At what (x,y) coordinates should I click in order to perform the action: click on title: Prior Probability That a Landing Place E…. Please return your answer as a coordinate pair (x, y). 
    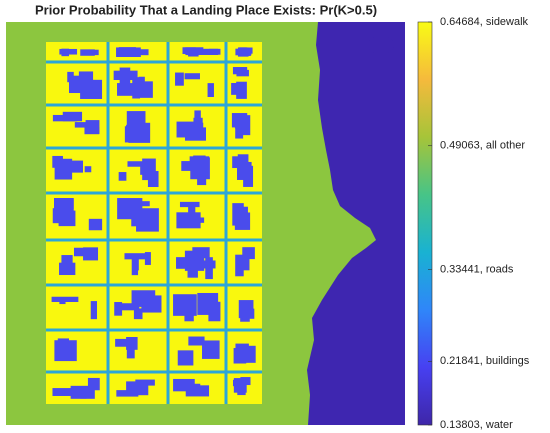
    Looking at the image, I should click on (206, 9).